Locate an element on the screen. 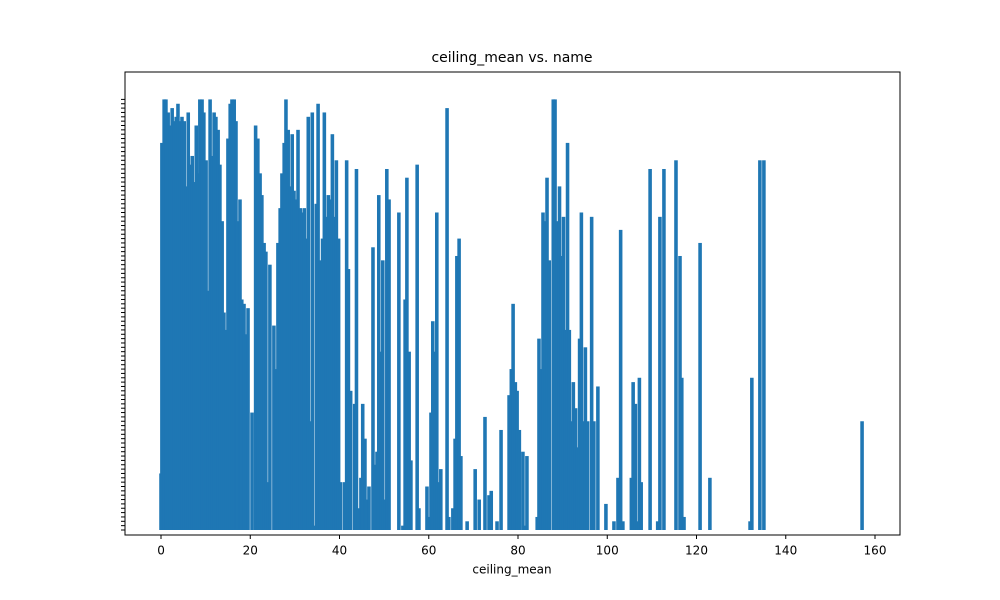 Image resolution: width=1000 pixels, height=600 pixels. x-tick-label: 0 is located at coordinates (161, 551).